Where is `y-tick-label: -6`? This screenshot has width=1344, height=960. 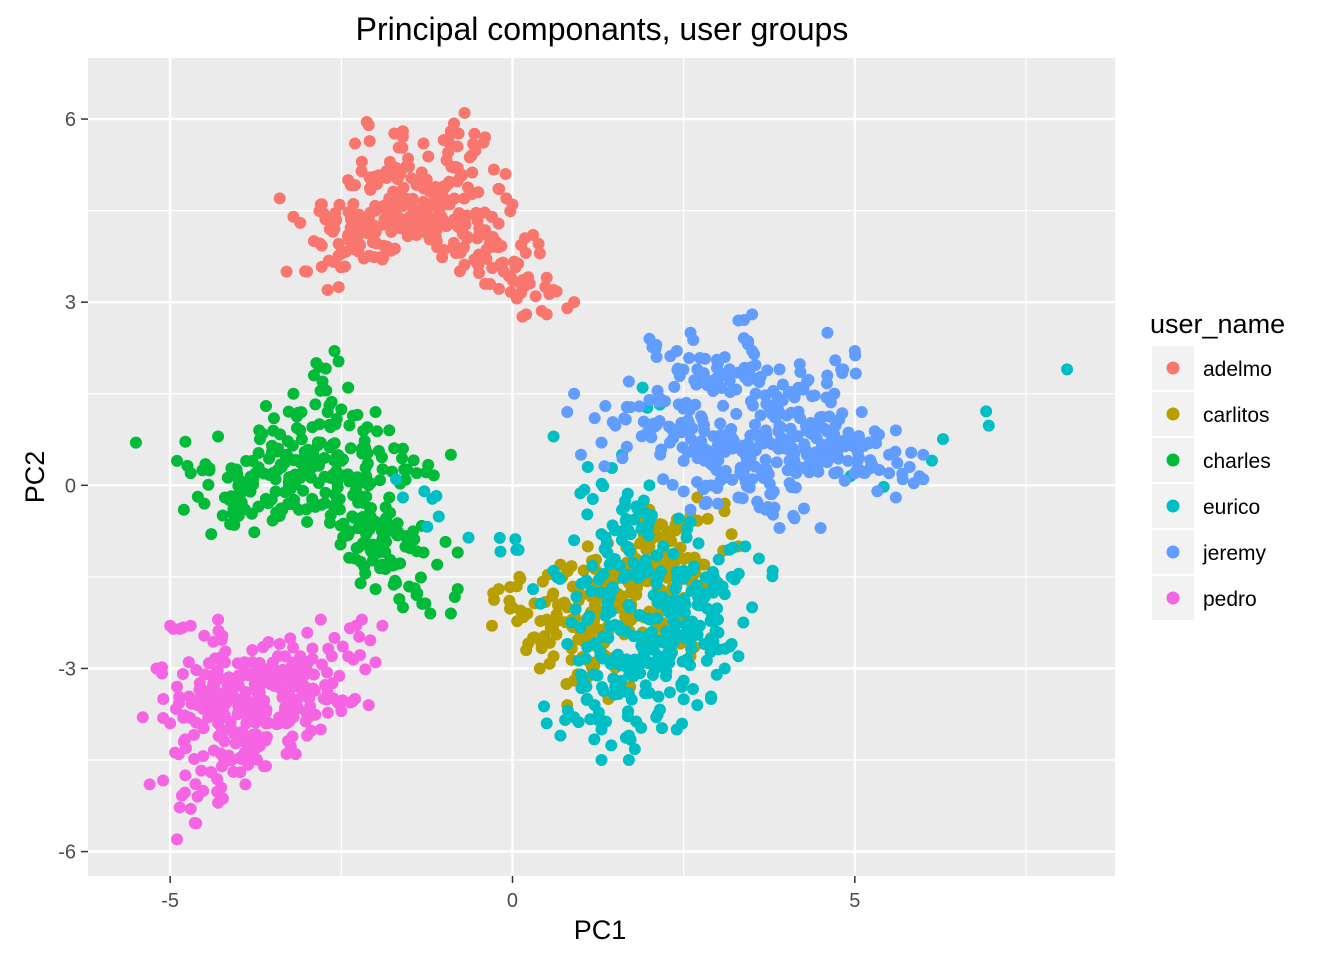 y-tick-label: -6 is located at coordinates (67, 853).